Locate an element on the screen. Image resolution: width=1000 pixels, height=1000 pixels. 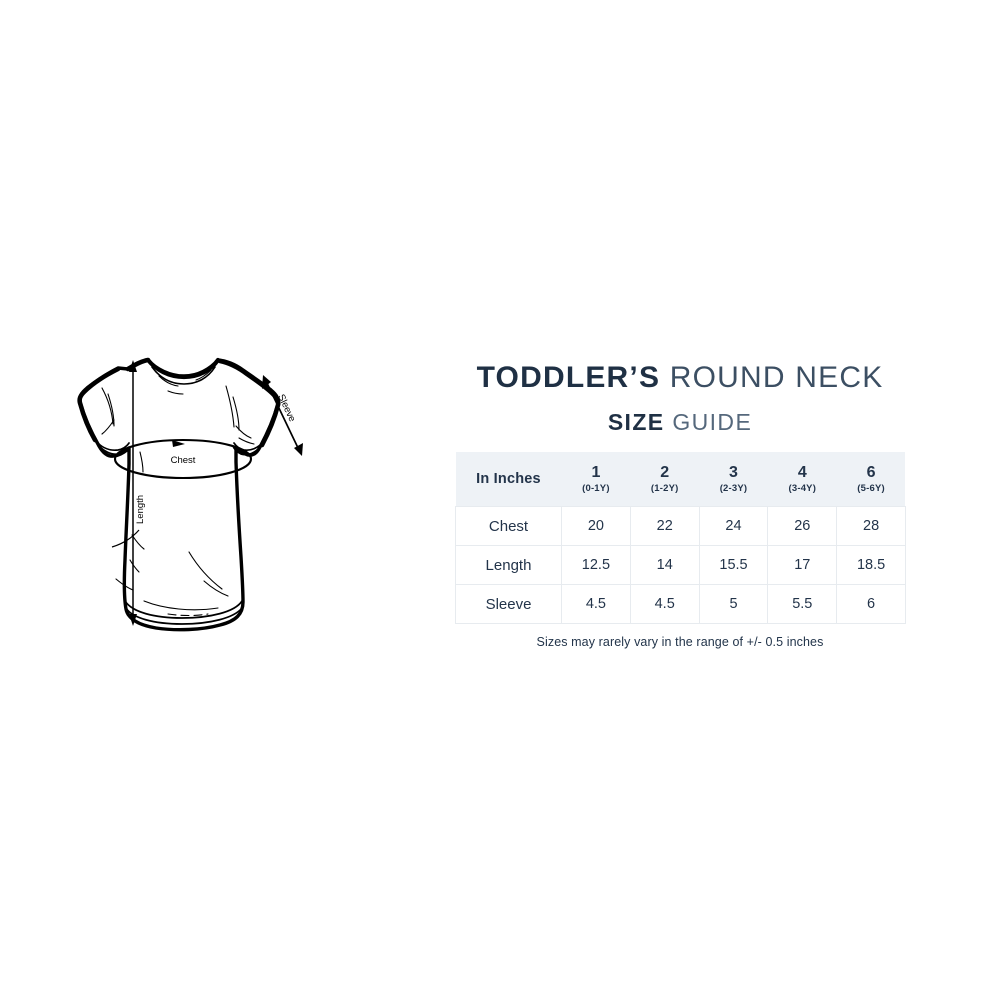
header-size-6-age: (5-6Y) is located at coordinates (871, 488).